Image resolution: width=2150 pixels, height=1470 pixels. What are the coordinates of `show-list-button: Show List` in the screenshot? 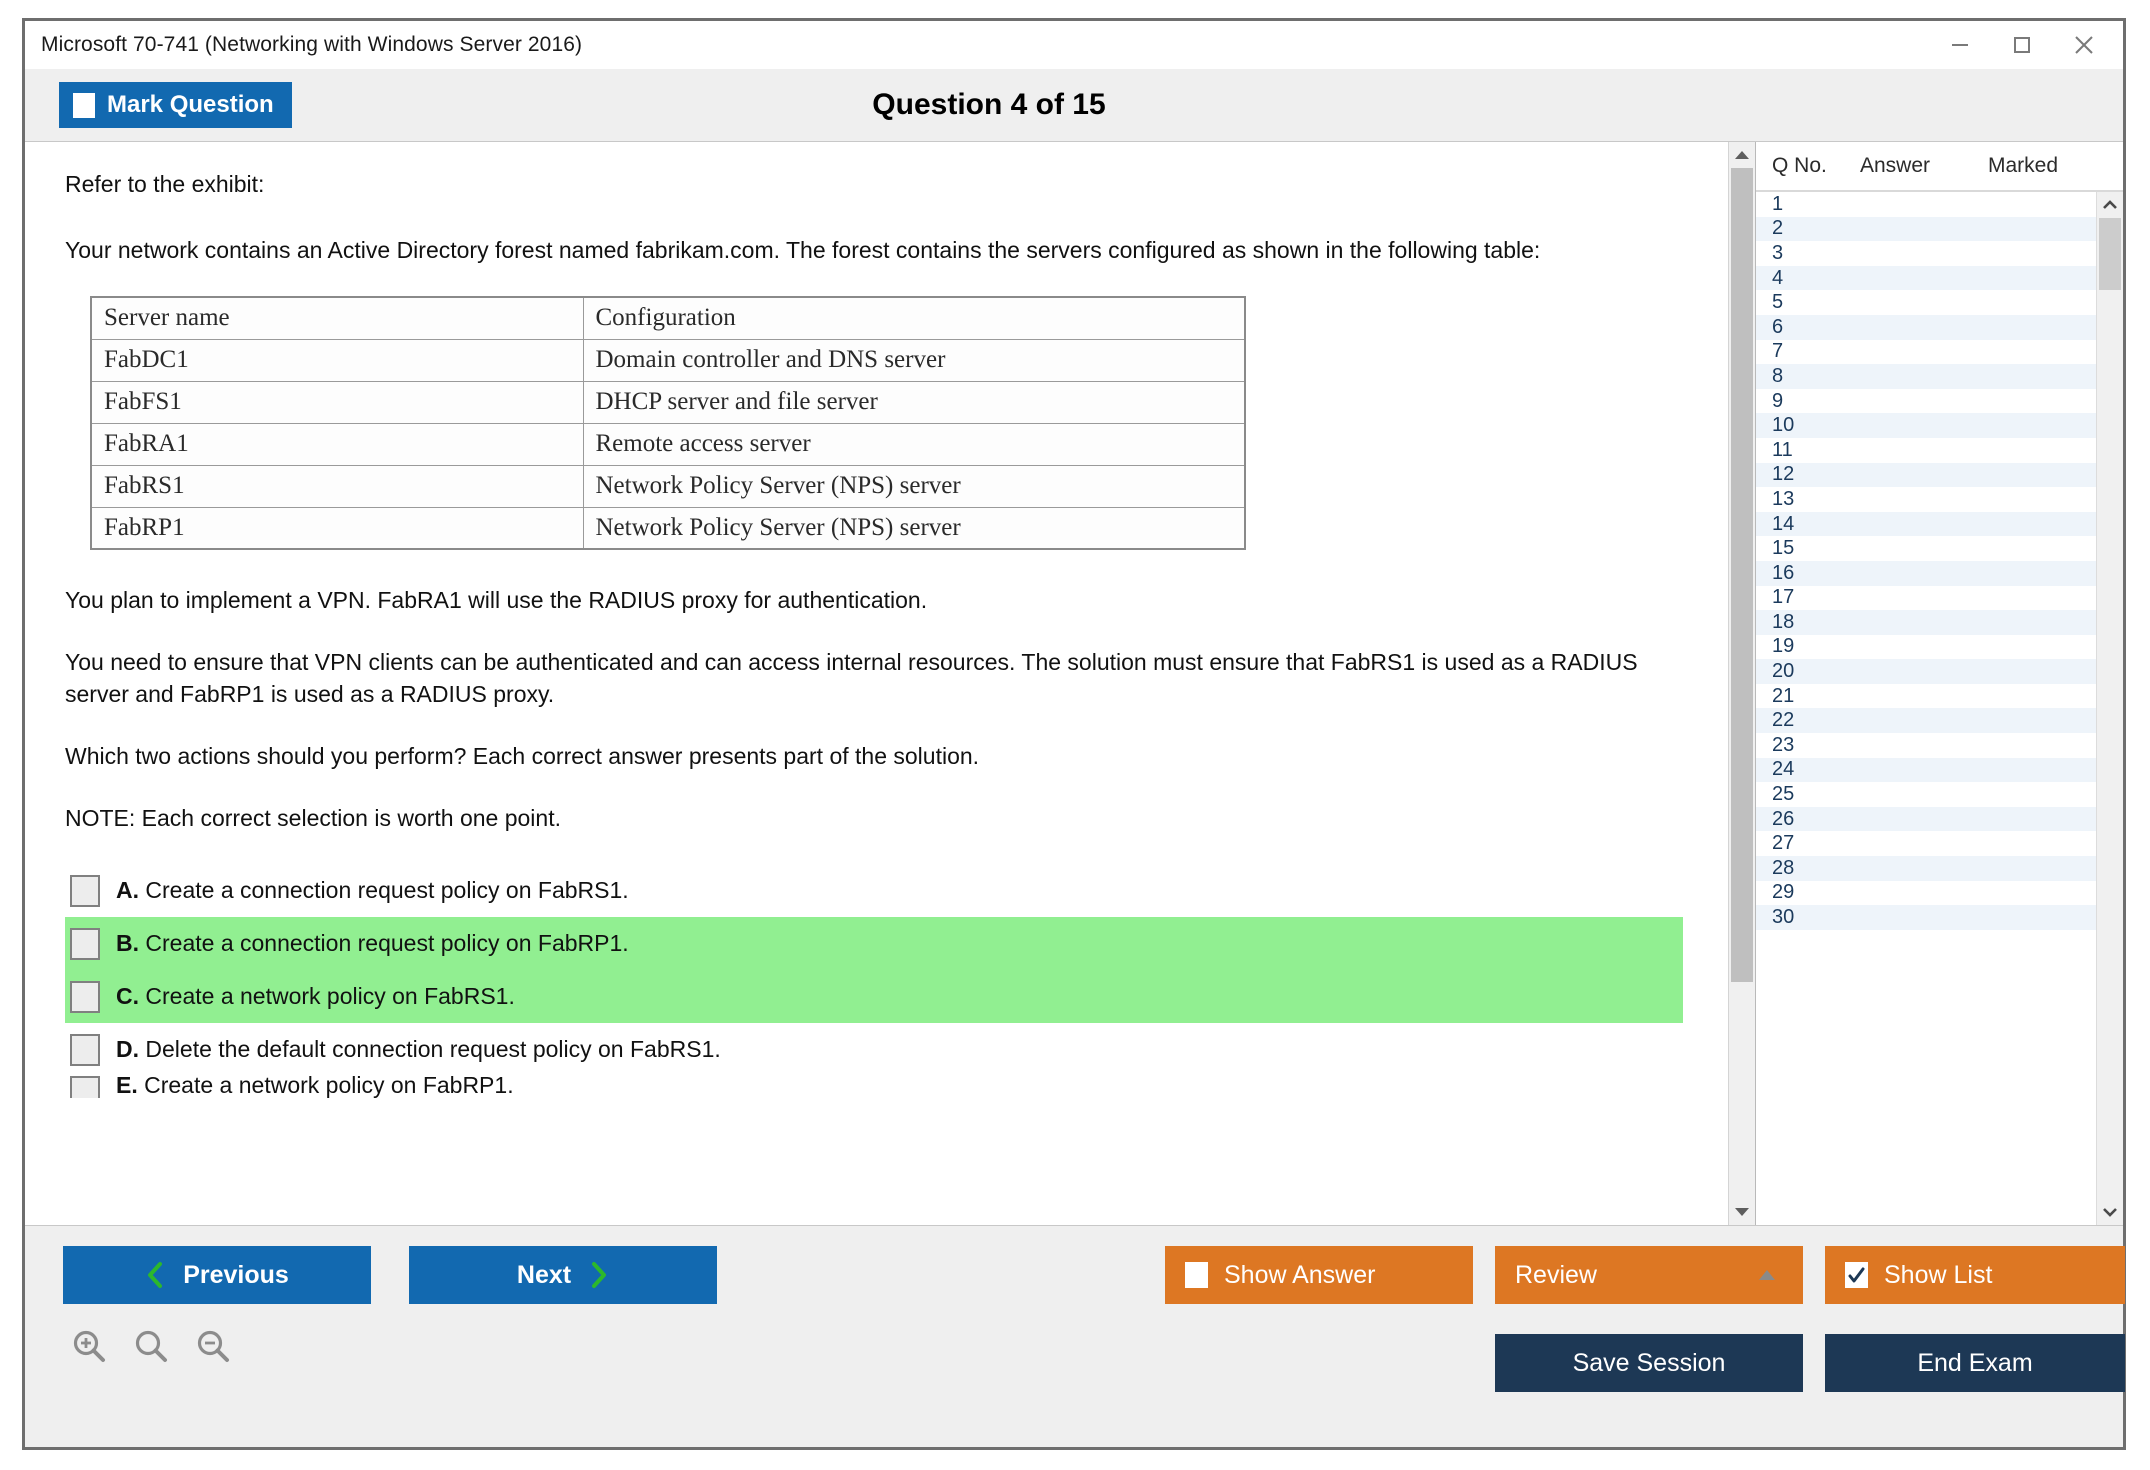 It's located at (1975, 1275).